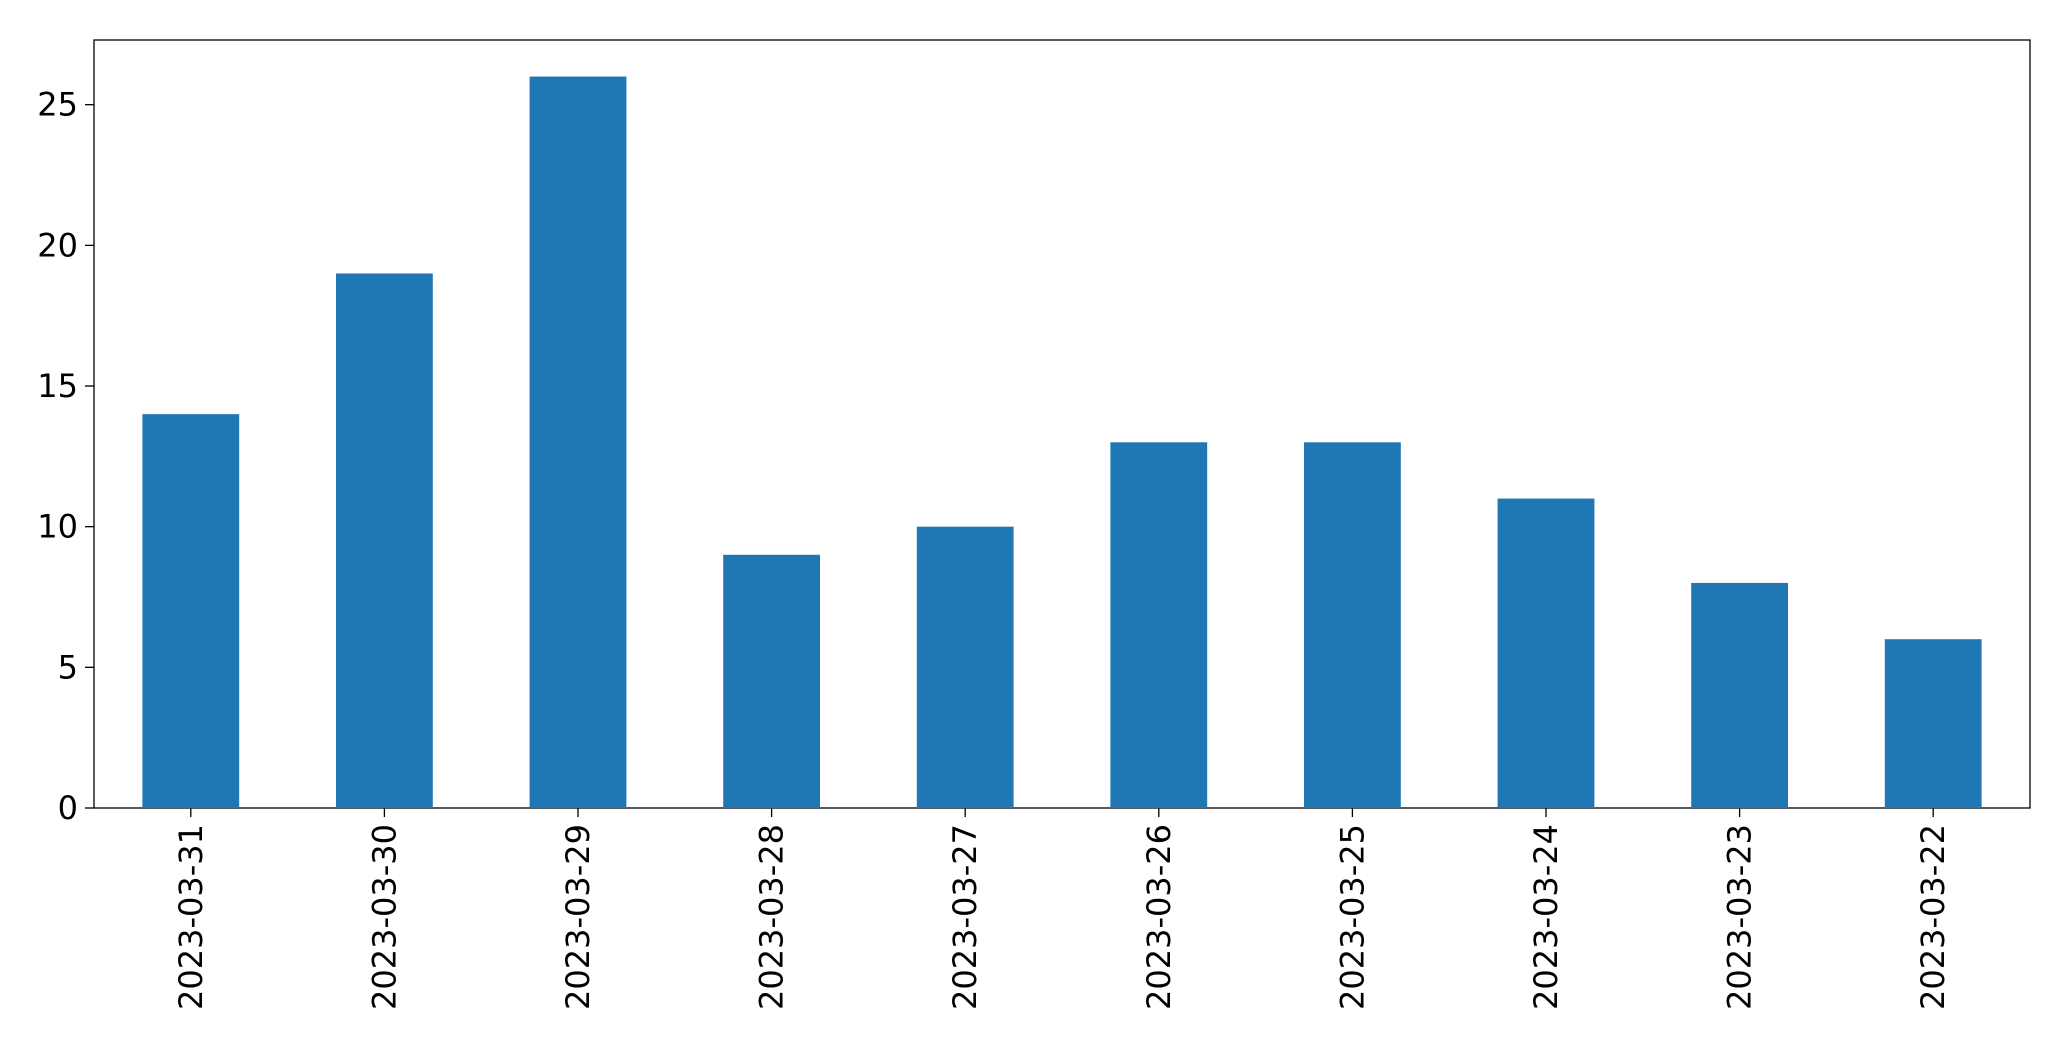 The height and width of the screenshot is (1061, 2071). Describe the element at coordinates (57, 105) in the screenshot. I see `y-tick-label: 25` at that location.